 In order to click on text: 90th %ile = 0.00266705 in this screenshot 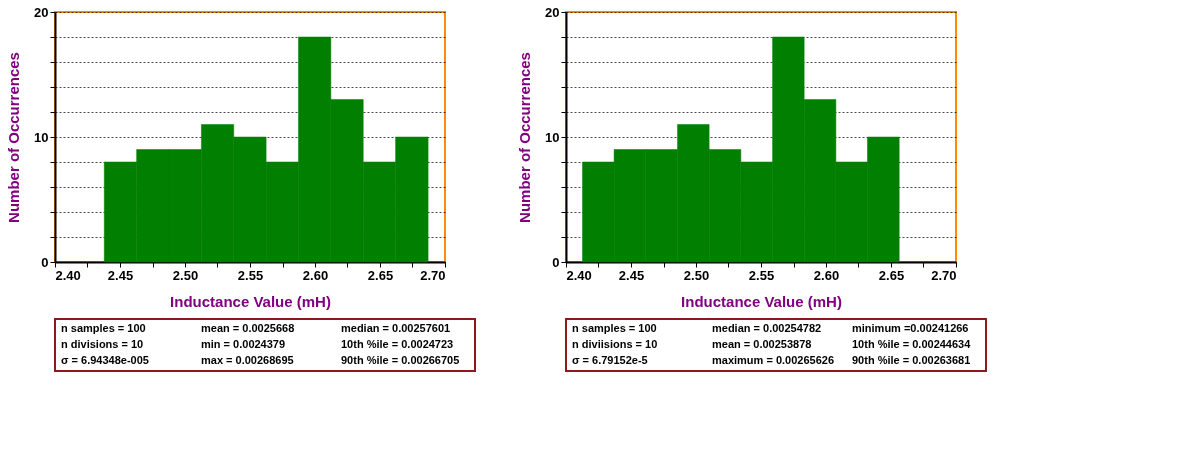, I will do `click(400, 360)`.